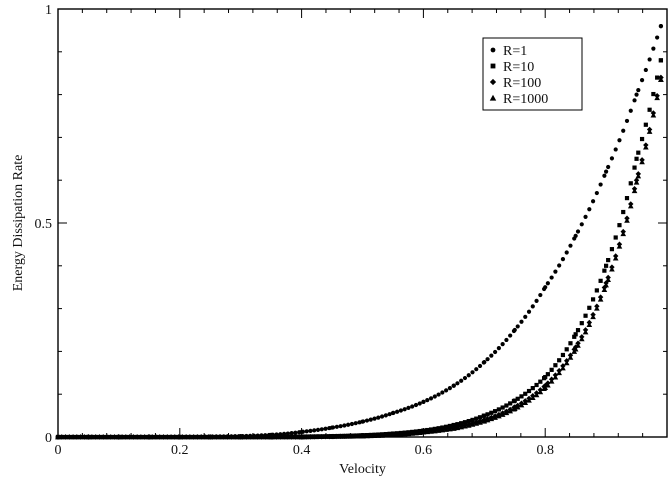  I want to click on x-axis-title: Velocity, so click(362, 469).